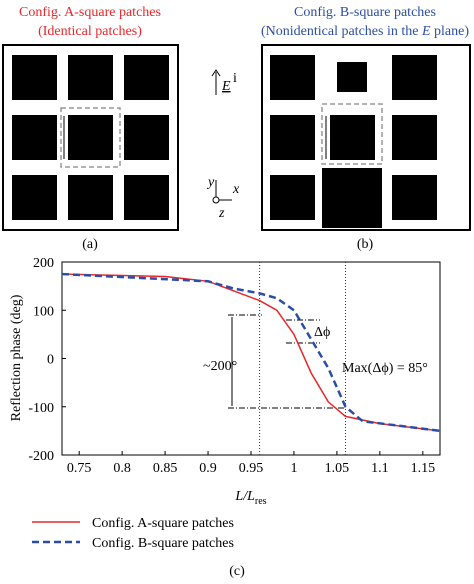 This screenshot has width=474, height=584. Describe the element at coordinates (216, 200) in the screenshot. I see `axis-origin` at that location.